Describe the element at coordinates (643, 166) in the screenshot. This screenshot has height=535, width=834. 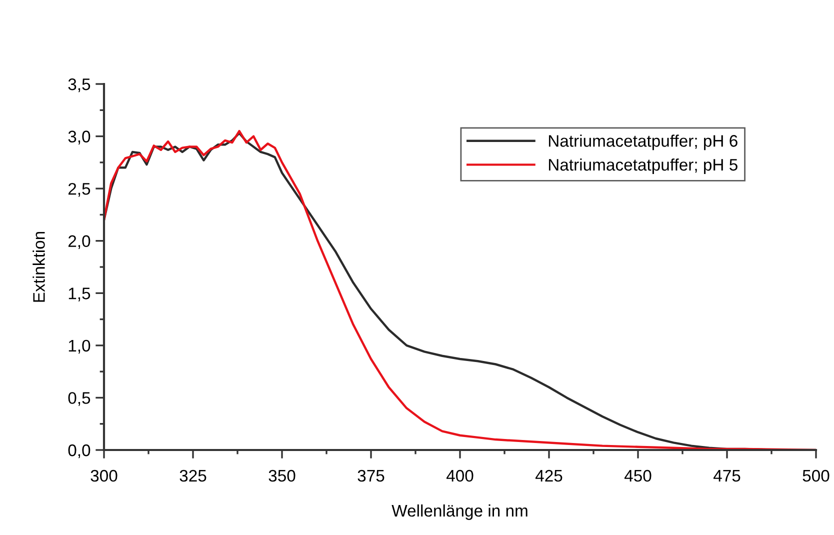
I see `legend-label: Natriumacetatpuffer; pH 5` at that location.